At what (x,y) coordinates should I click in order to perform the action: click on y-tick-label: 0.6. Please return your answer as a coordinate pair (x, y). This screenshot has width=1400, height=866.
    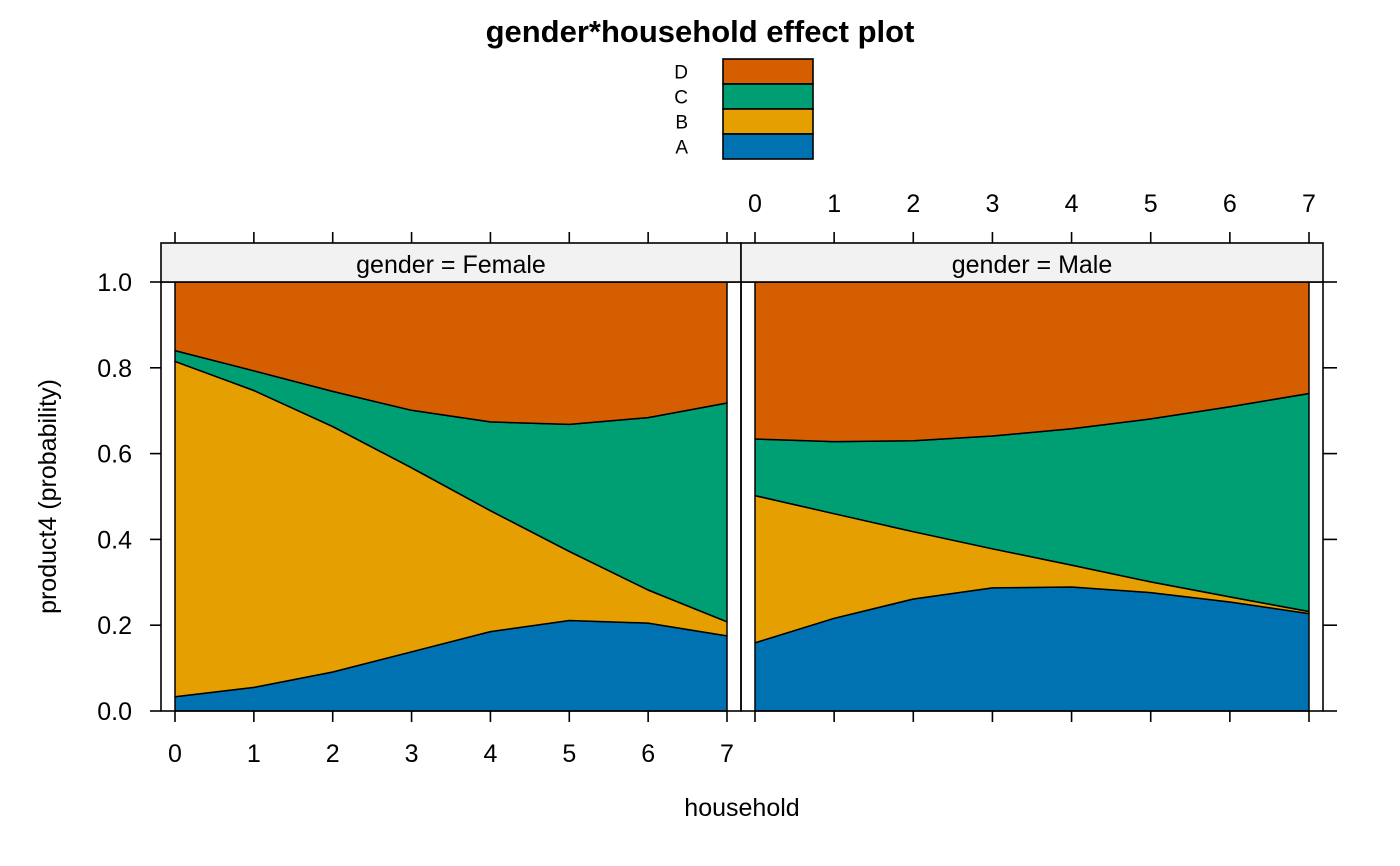
    Looking at the image, I should click on (114, 455).